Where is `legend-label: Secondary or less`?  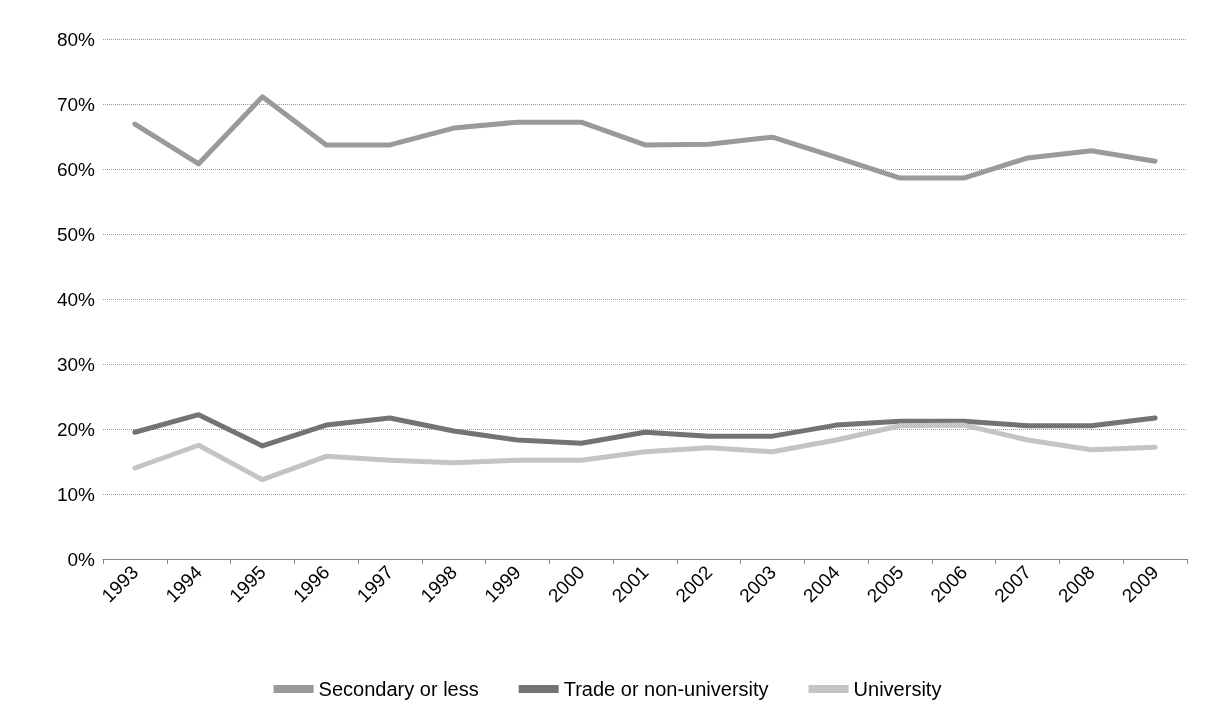 legend-label: Secondary or less is located at coordinates (398, 689).